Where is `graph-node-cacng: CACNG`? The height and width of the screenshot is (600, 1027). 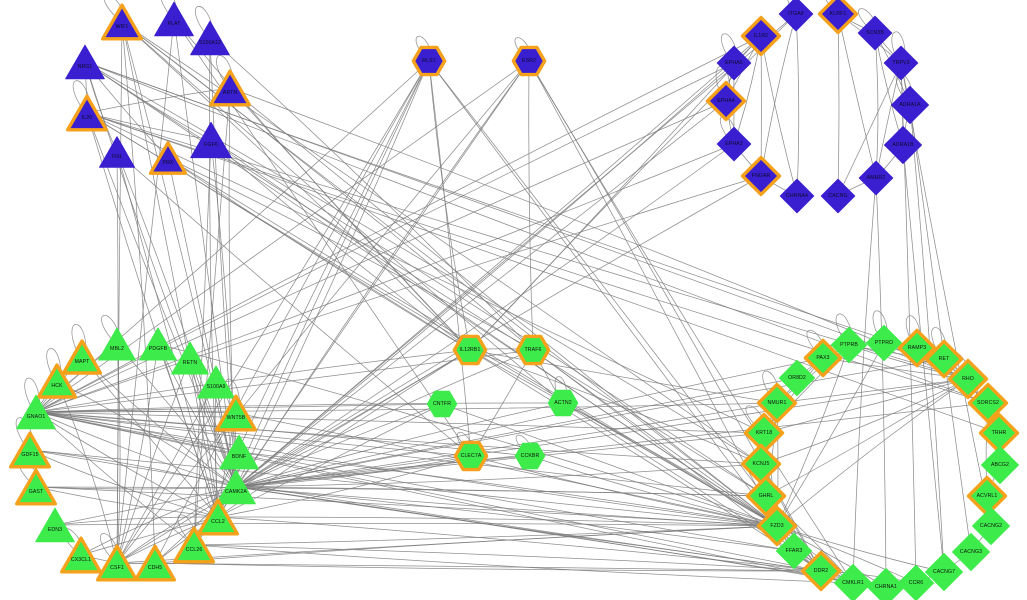
graph-node-cacng: CACNG is located at coordinates (838, 196).